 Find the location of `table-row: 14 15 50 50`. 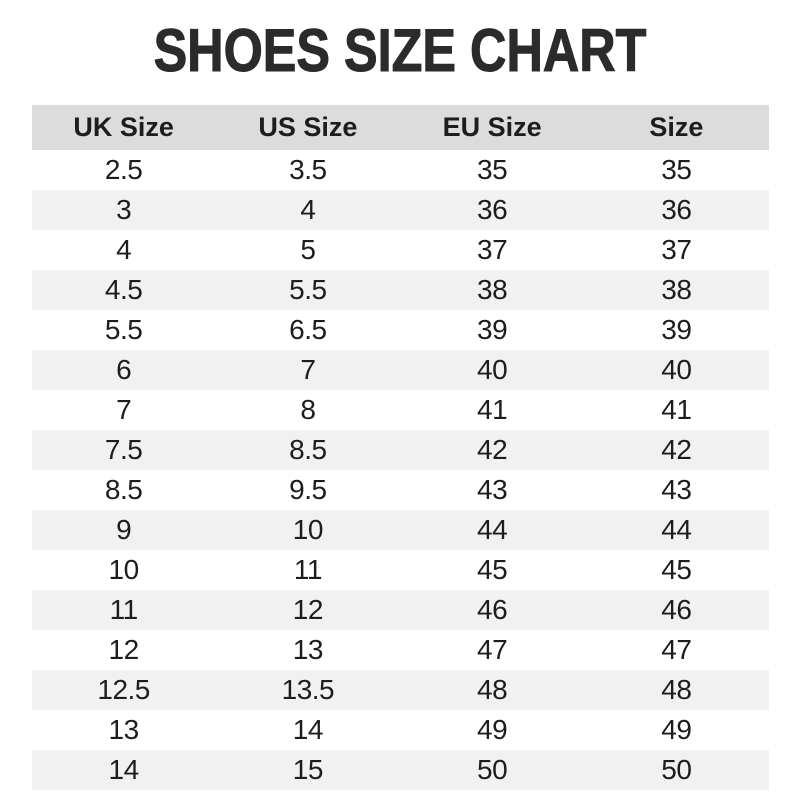

table-row: 14 15 50 50 is located at coordinates (400, 770).